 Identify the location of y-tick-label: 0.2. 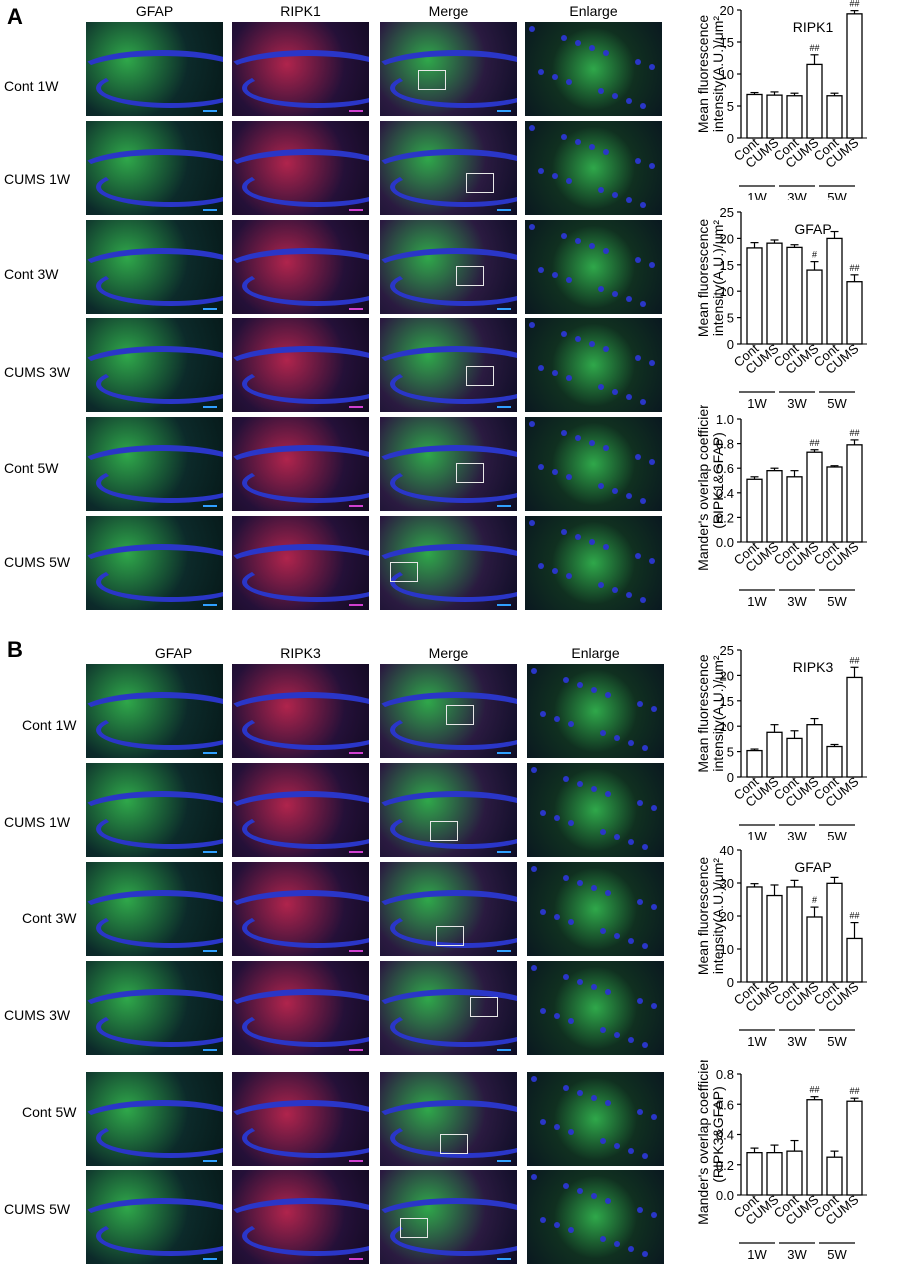
(725, 1165).